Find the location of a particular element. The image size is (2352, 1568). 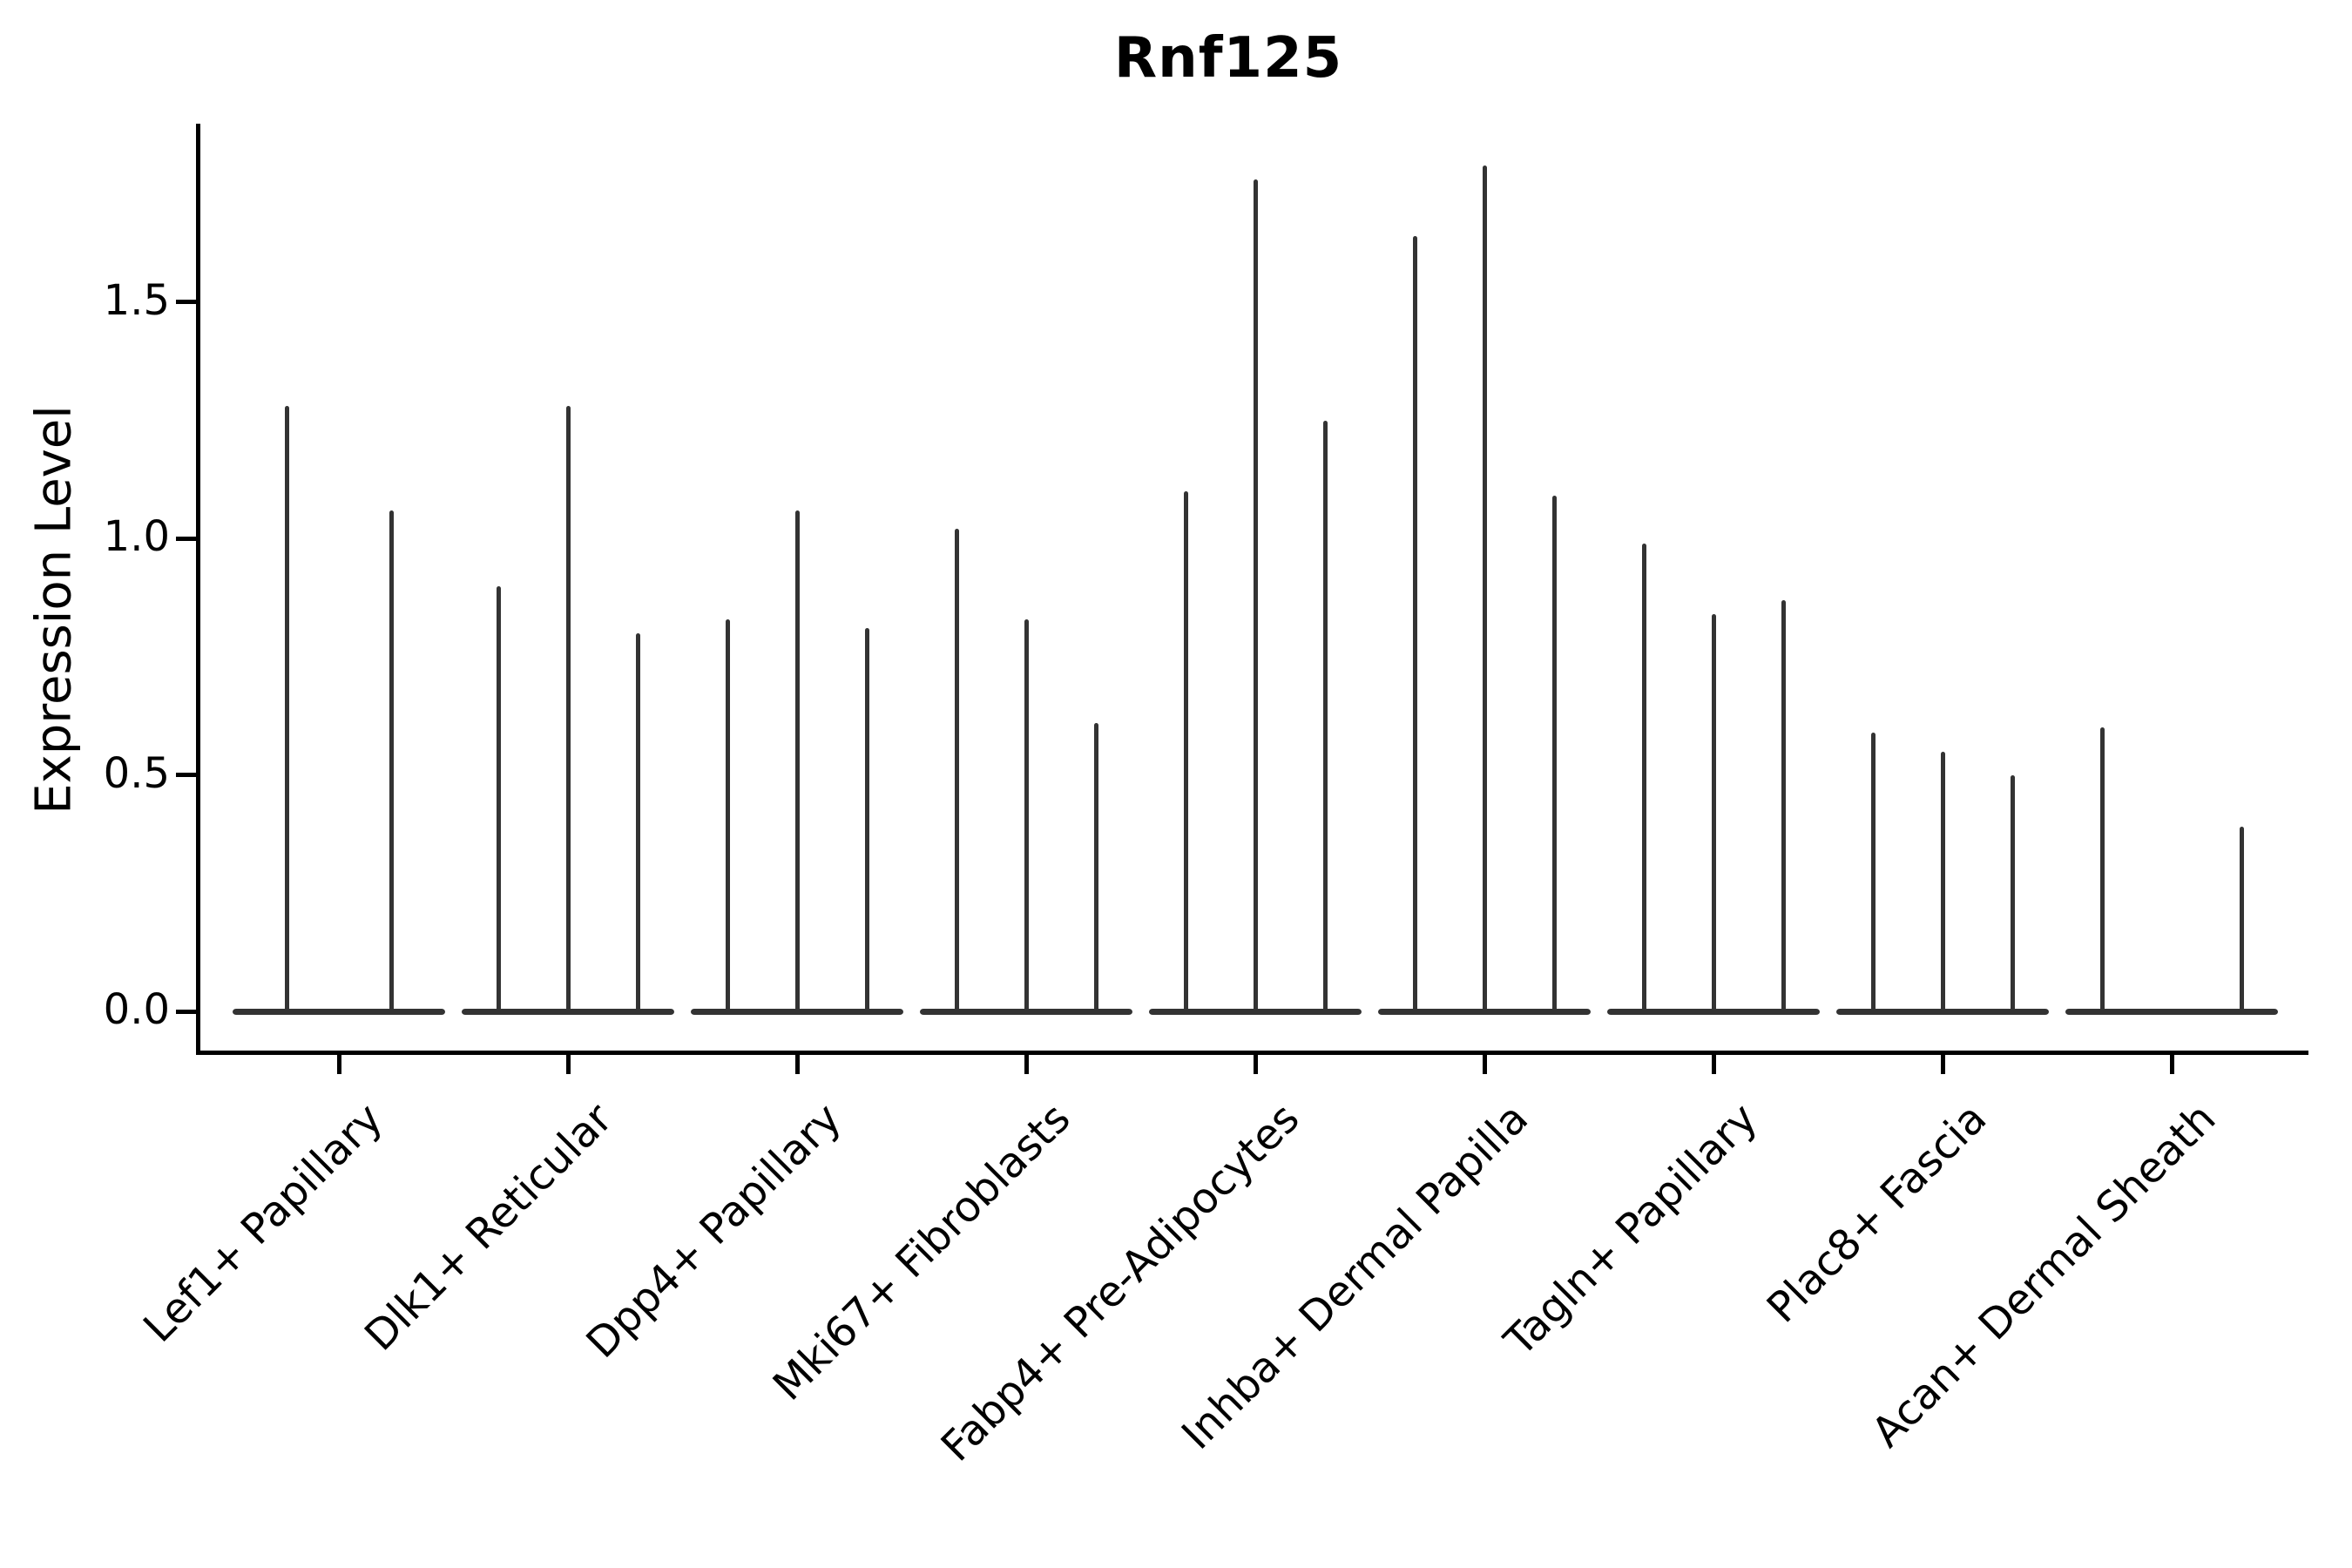

x-tick-label: Dlk1+ Reticular is located at coordinates (489, 1227).